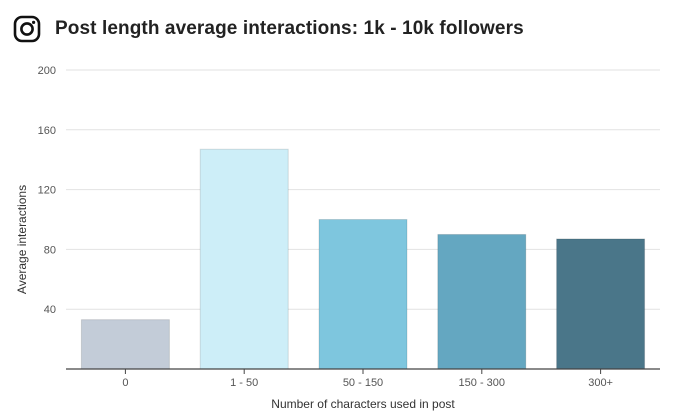 The width and height of the screenshot is (677, 420). I want to click on y-tick-label: 80, so click(50, 250).